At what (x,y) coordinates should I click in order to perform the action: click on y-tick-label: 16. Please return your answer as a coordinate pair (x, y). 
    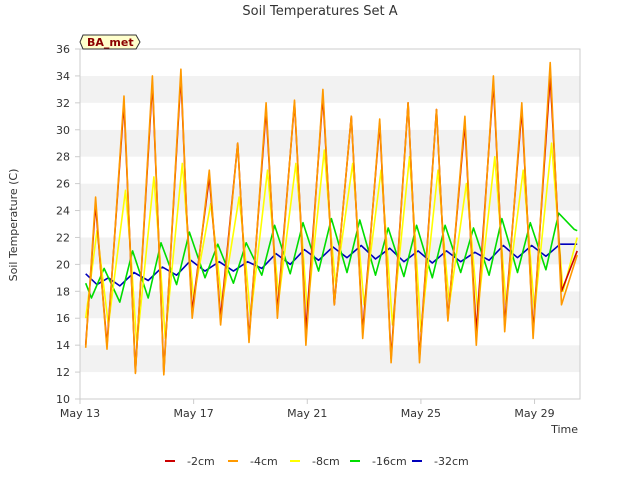
    Looking at the image, I should click on (63, 318).